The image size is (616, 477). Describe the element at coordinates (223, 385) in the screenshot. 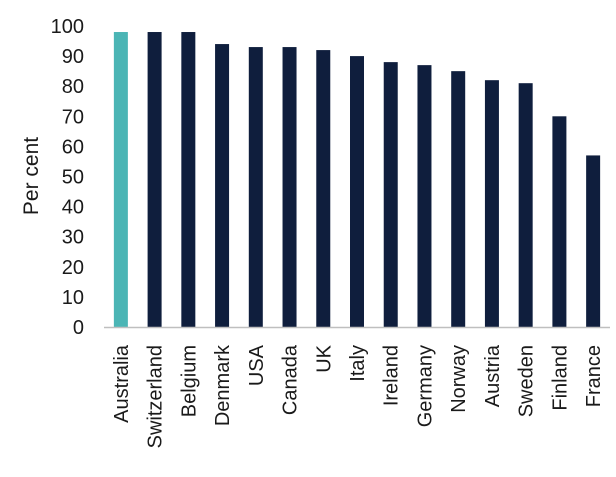

I see `x-tick-label-denmark: Denmark` at that location.